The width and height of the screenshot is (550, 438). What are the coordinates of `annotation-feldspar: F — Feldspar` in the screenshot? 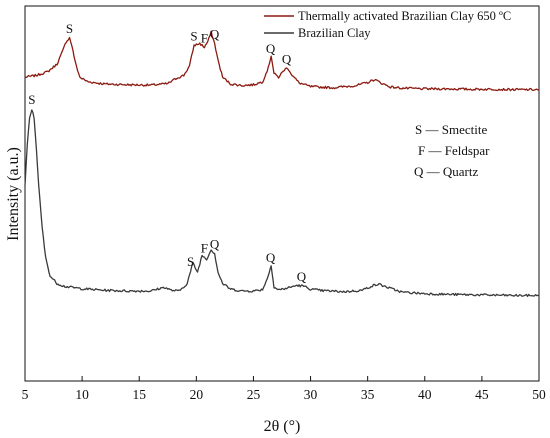 It's located at (454, 150).